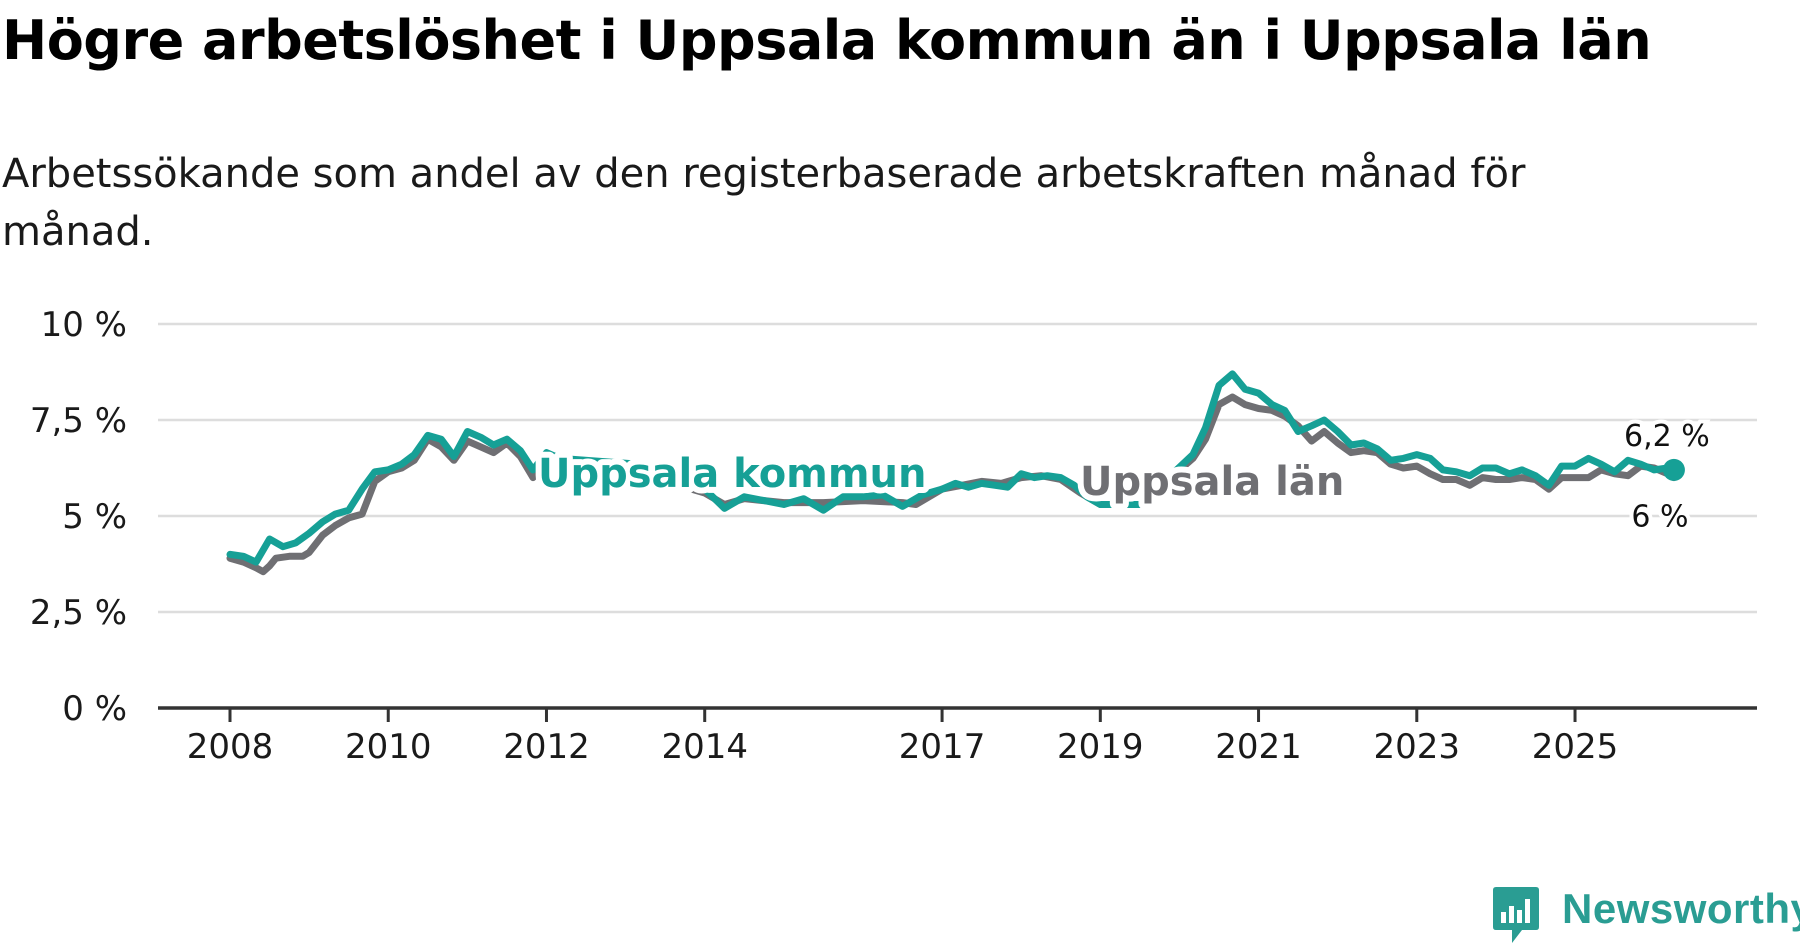 The image size is (1800, 948). I want to click on brand-name: Newsworthy, so click(1681, 908).